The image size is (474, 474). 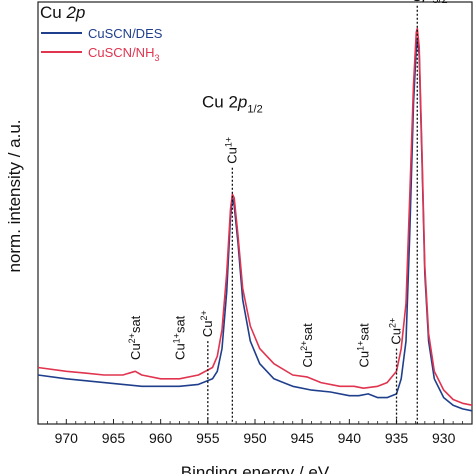 What do you see at coordinates (121, 52) in the screenshot?
I see `legend-label-nh3-base: CuSCN/NH` at bounding box center [121, 52].